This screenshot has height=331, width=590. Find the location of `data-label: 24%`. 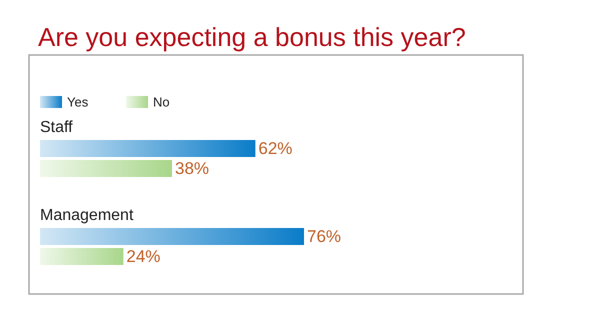

data-label: 24% is located at coordinates (143, 256).